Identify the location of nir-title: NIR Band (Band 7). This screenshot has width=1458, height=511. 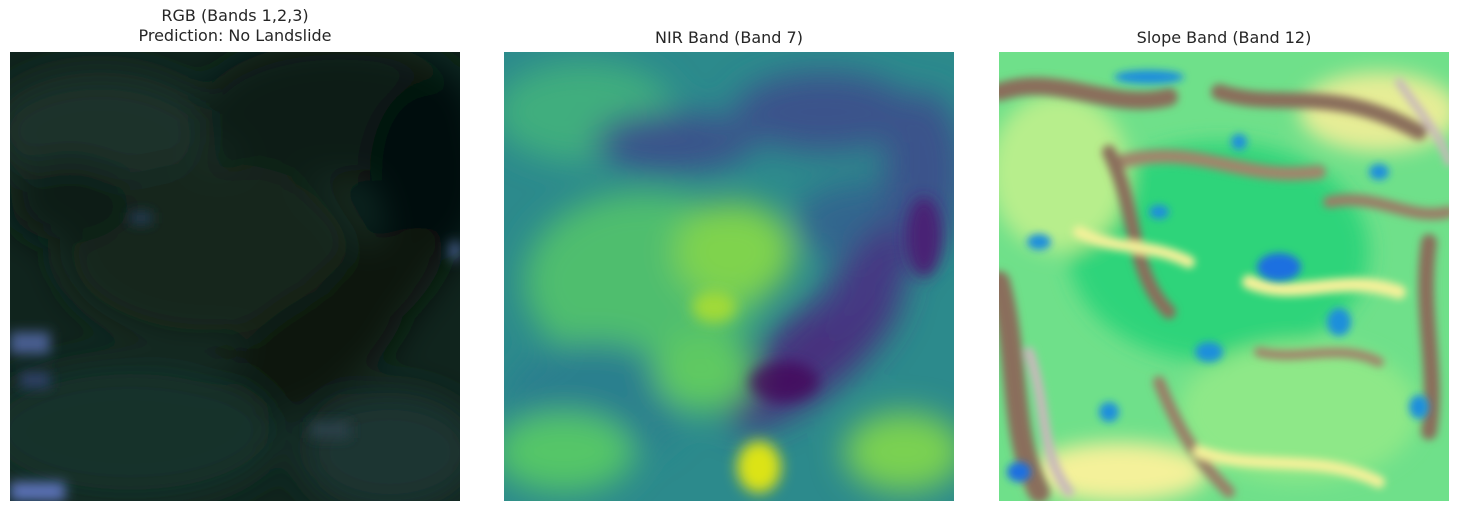
(729, 37).